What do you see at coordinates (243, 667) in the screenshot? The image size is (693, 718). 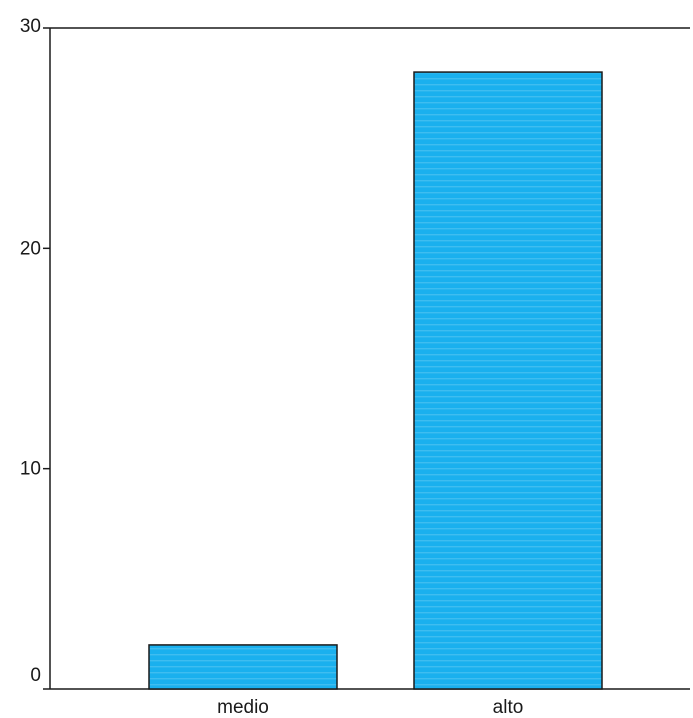 I see `bar-medio` at bounding box center [243, 667].